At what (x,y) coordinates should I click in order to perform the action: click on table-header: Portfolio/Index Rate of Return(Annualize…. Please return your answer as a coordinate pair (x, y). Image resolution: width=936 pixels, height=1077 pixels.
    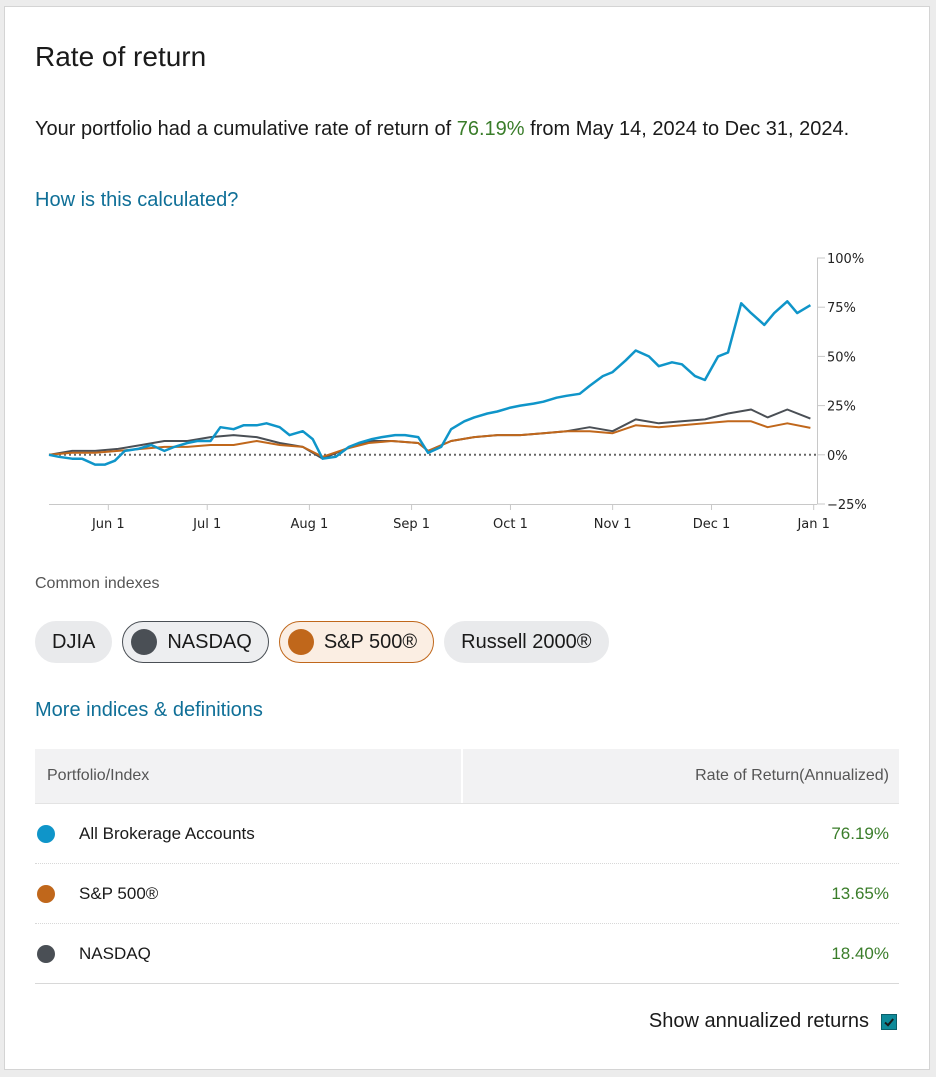
    Looking at the image, I should click on (467, 776).